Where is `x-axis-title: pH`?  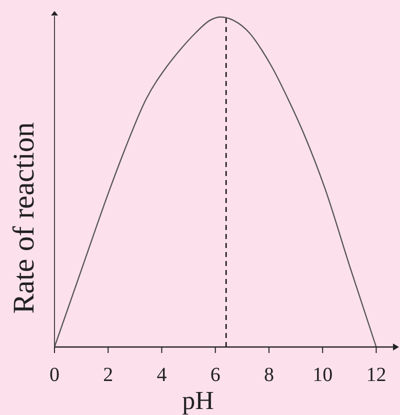
x-axis-title: pH is located at coordinates (198, 400).